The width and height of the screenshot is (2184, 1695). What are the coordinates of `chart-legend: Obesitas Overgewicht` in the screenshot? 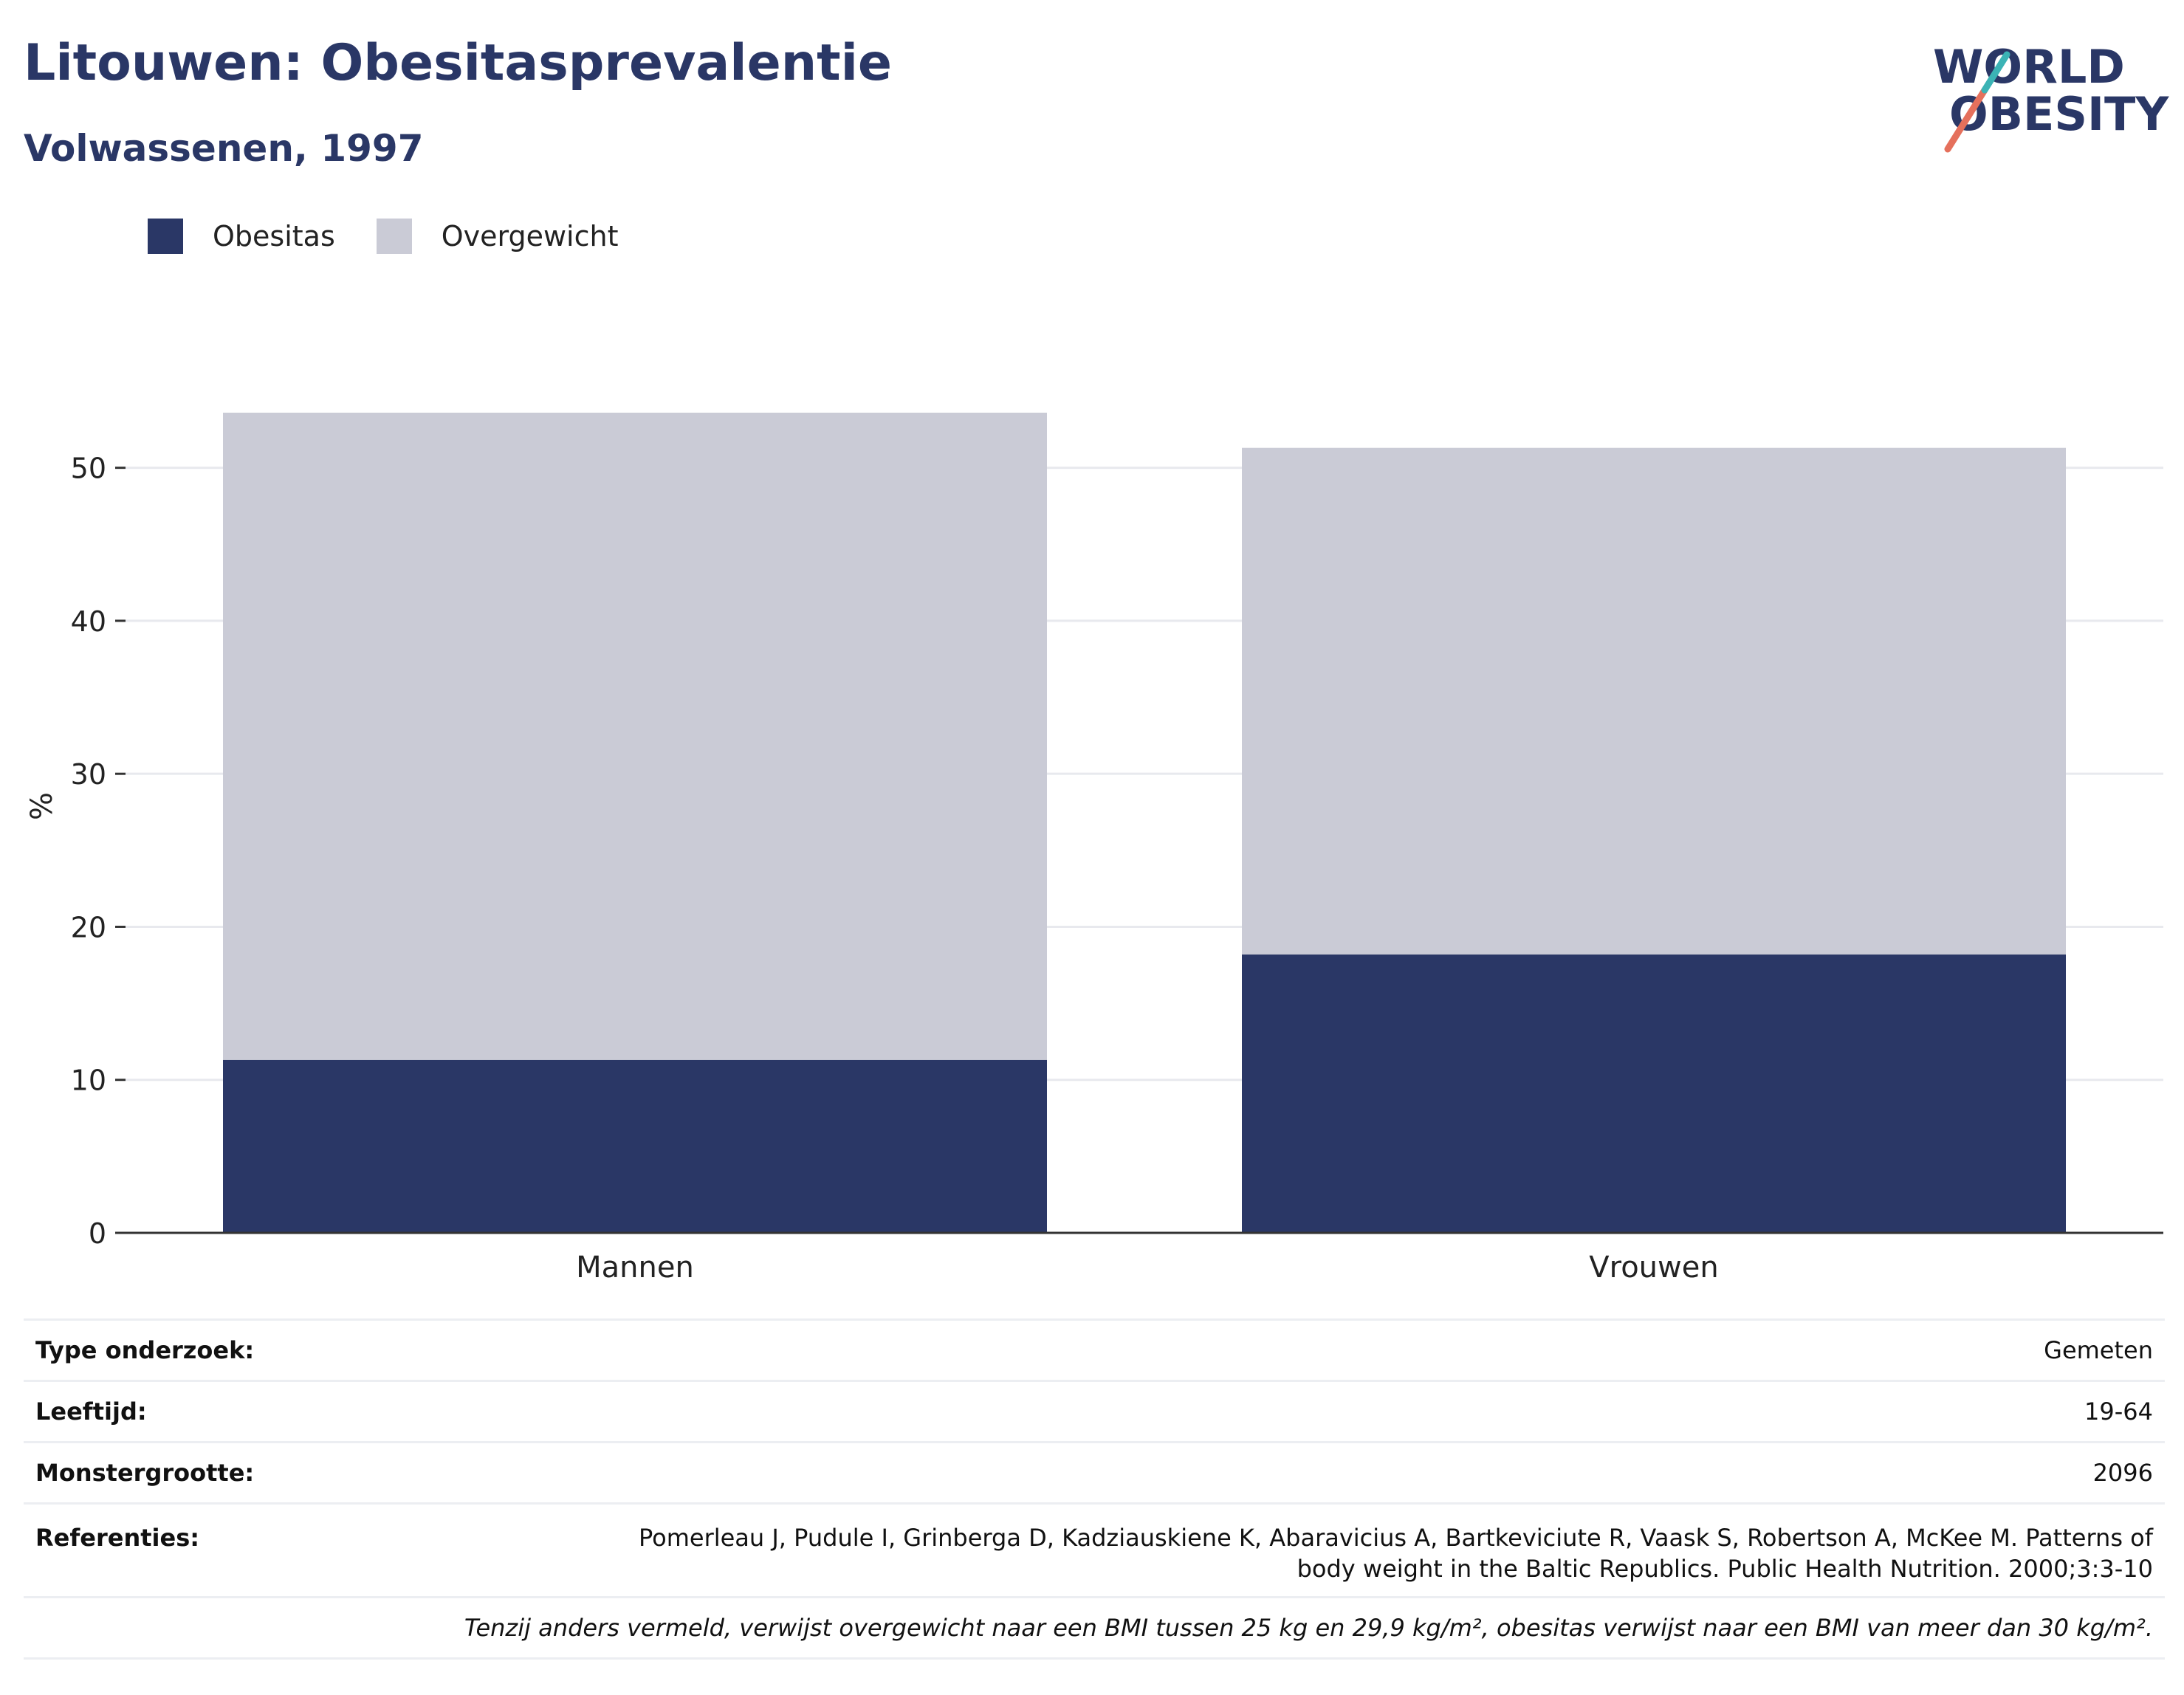 It's located at (404, 237).